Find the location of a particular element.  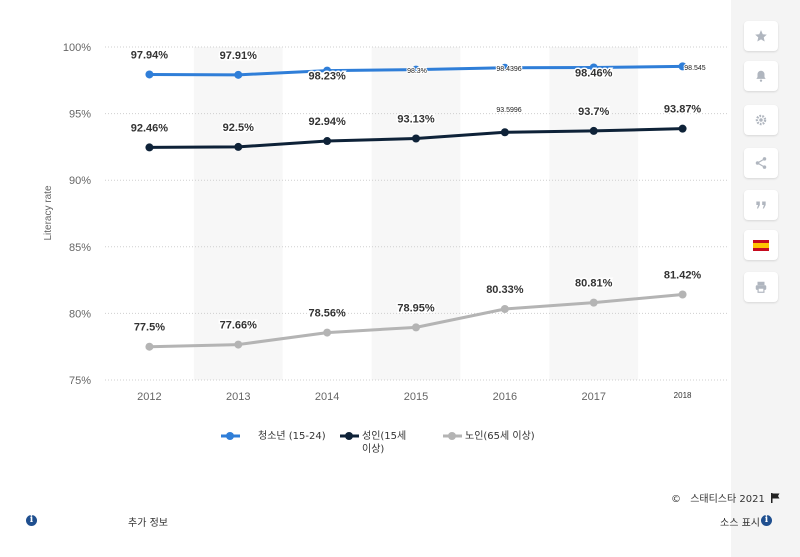

print-icon is located at coordinates (761, 287).